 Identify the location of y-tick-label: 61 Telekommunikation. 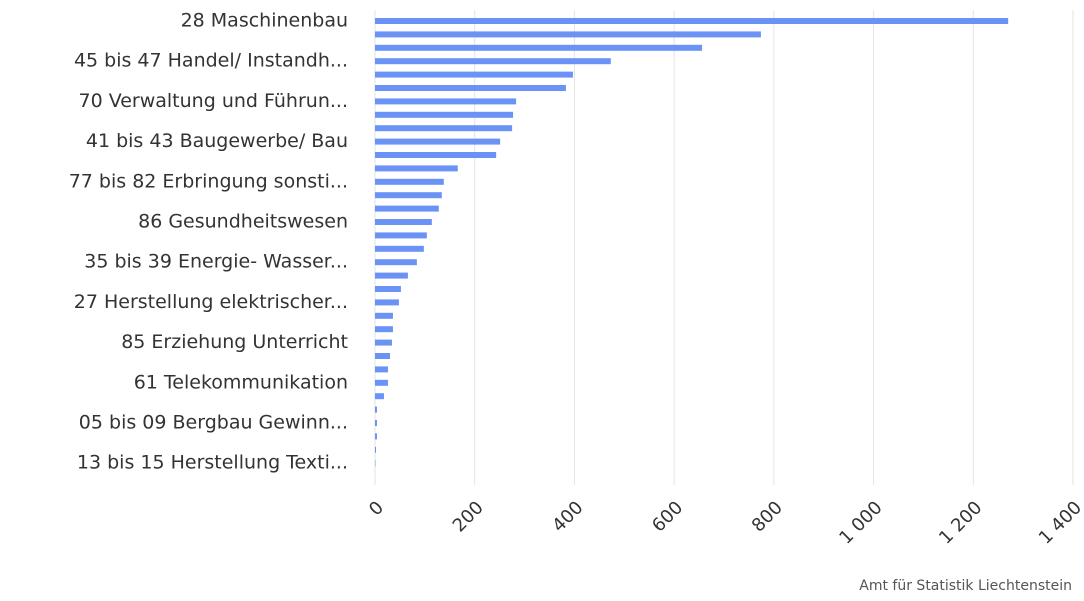
(241, 382).